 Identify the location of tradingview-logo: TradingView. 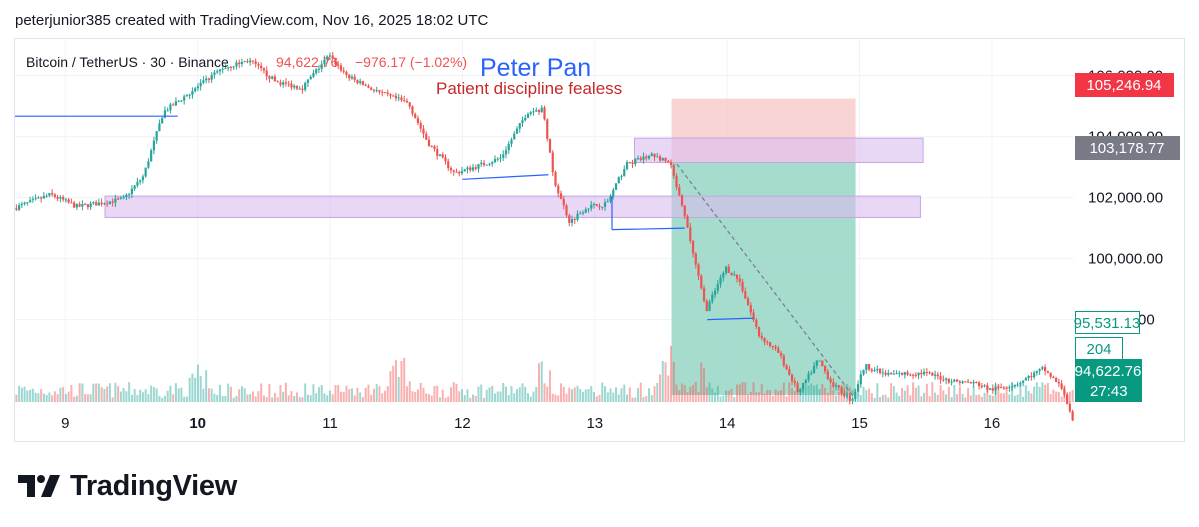
(127, 486).